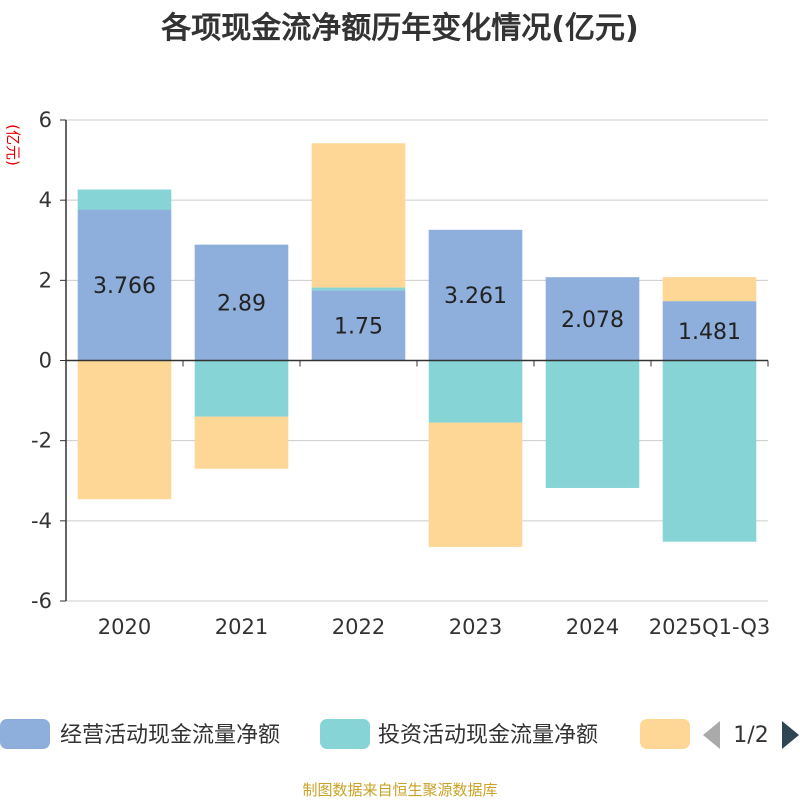  What do you see at coordinates (45, 200) in the screenshot?
I see `y-tick-label: 4` at bounding box center [45, 200].